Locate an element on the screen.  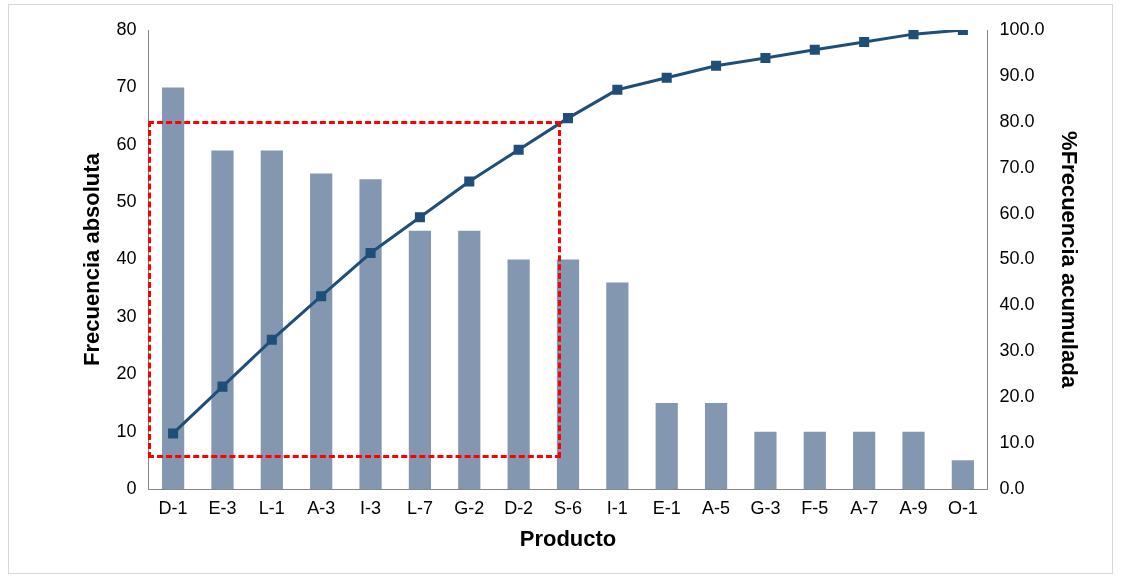
y-tick-label: 10 is located at coordinates (126, 430).